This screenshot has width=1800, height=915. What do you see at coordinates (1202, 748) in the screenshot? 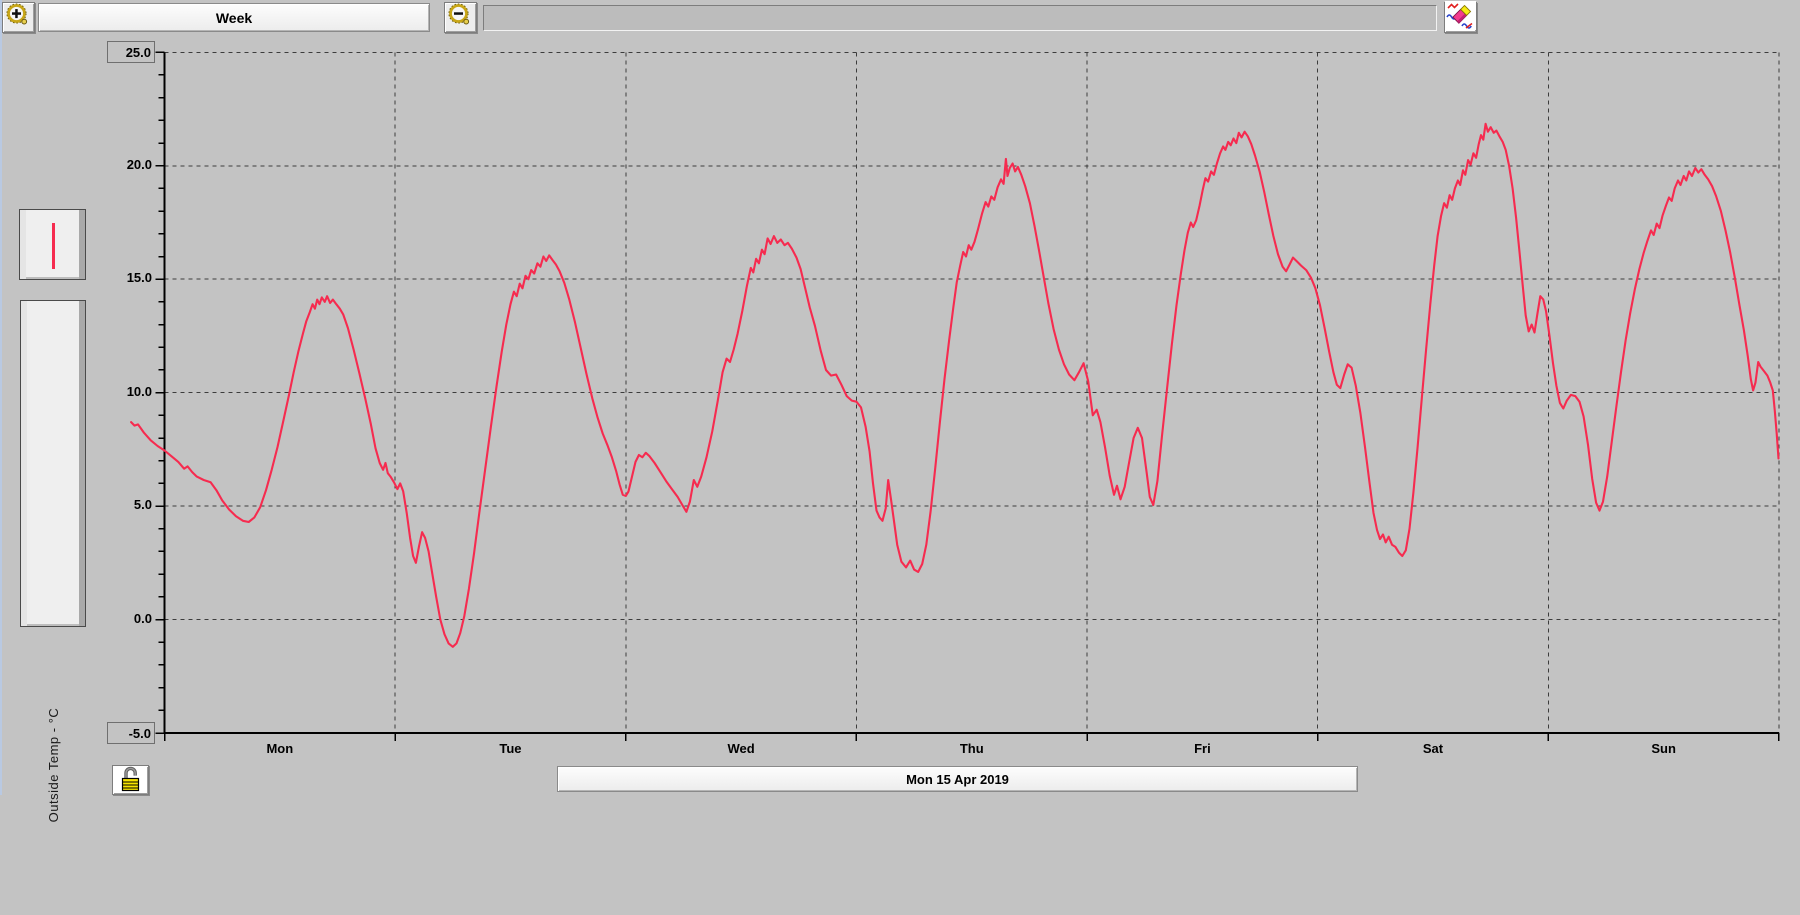
I see `x-axis-day-label: Fri` at bounding box center [1202, 748].